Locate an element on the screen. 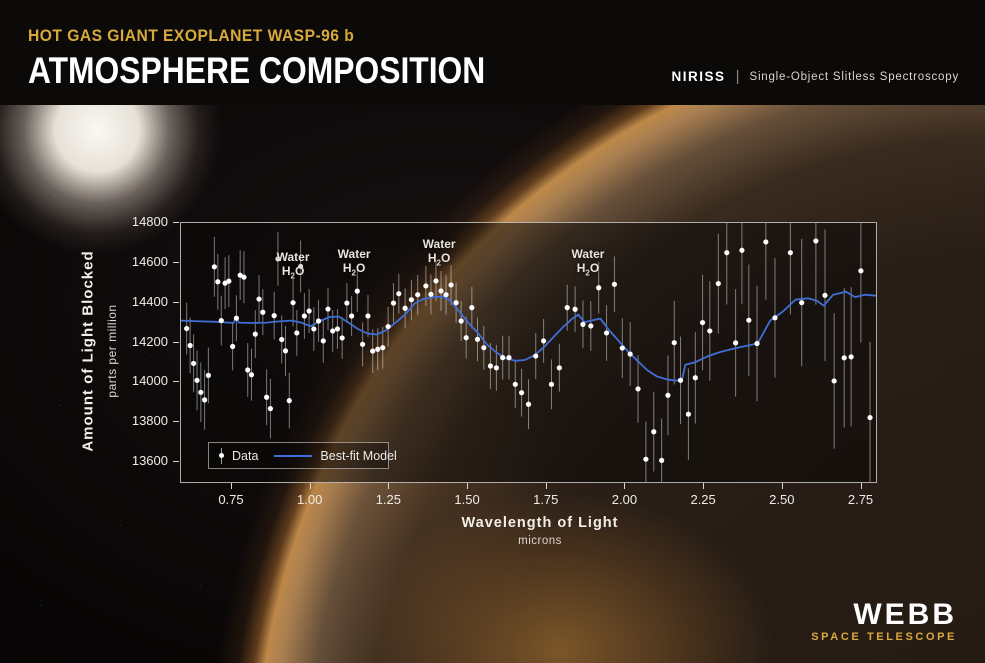 This screenshot has height=663, width=985. x-tick-label: 1.75 is located at coordinates (546, 499).